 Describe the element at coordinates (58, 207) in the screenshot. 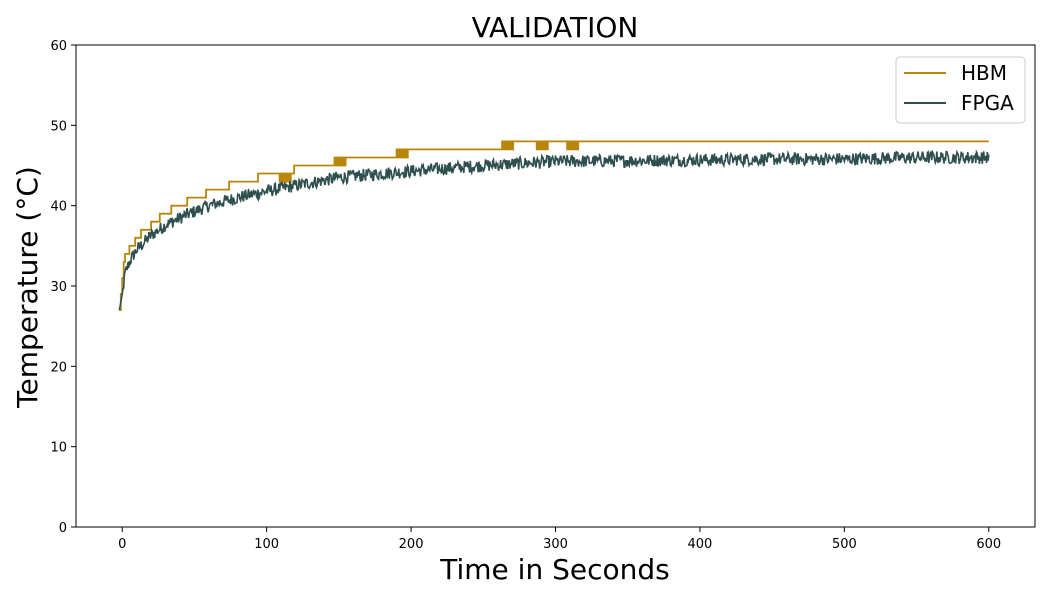

I see `y-tick-label: 40` at that location.